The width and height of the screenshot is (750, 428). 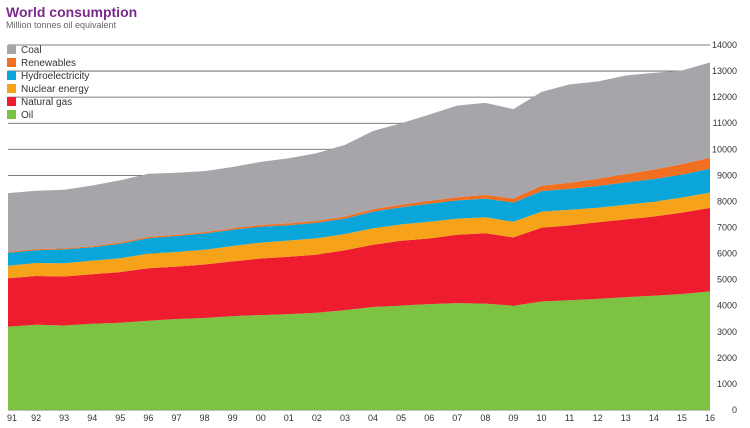 What do you see at coordinates (654, 418) in the screenshot?
I see `x-tick-label: 14` at bounding box center [654, 418].